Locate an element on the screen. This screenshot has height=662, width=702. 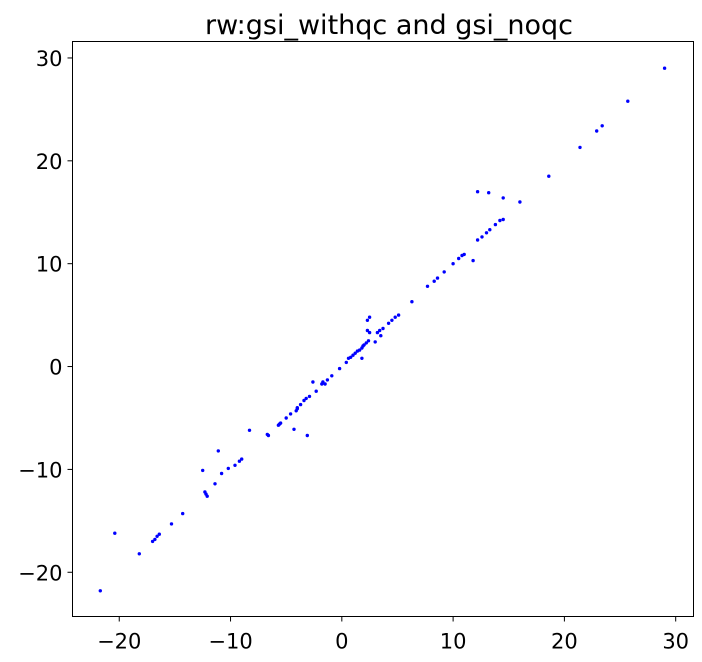
x-tick-label: 0 is located at coordinates (341, 642).